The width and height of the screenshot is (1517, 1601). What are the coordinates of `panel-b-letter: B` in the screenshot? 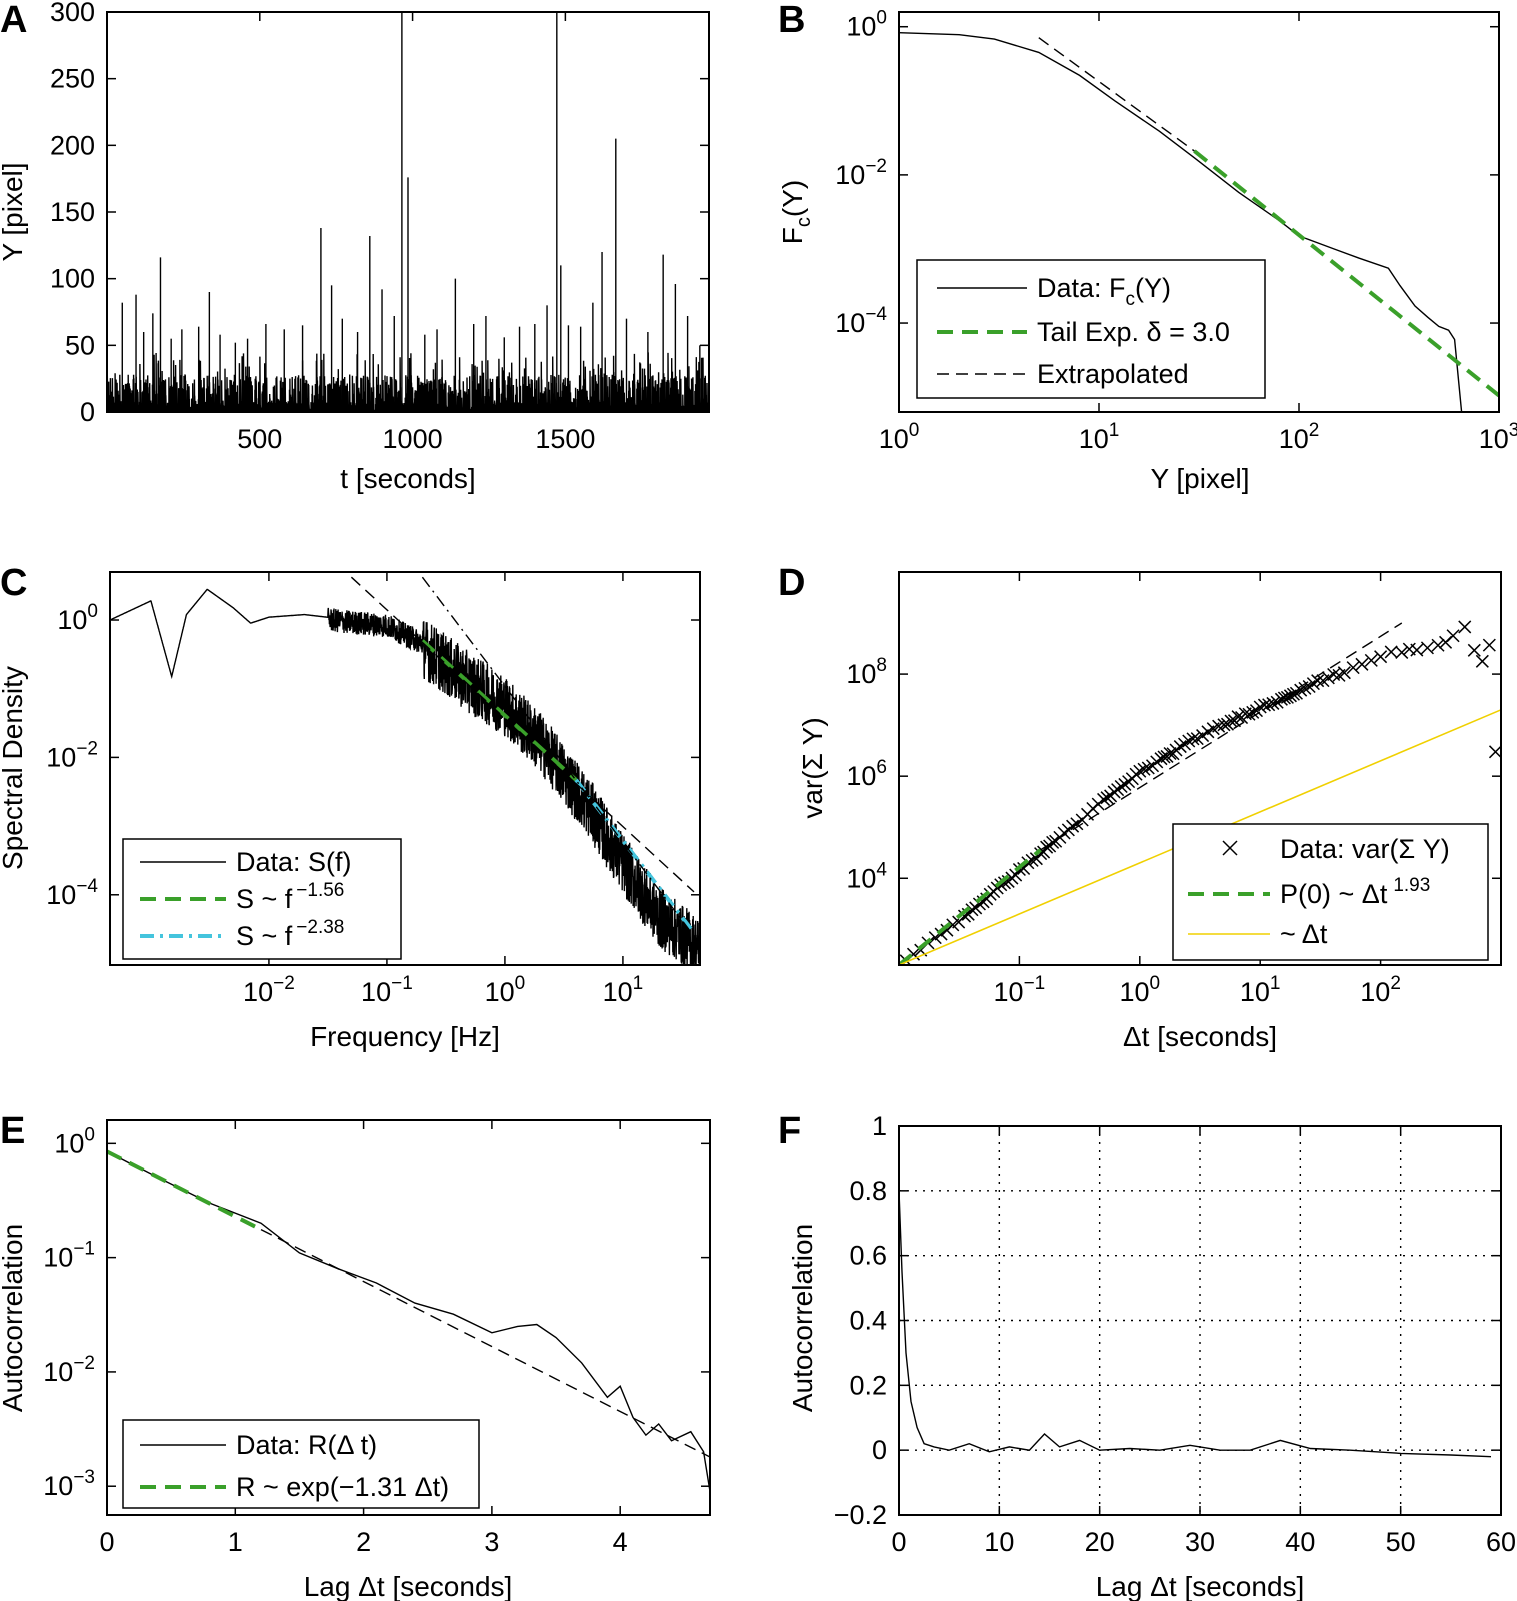 It's located at (791, 20).